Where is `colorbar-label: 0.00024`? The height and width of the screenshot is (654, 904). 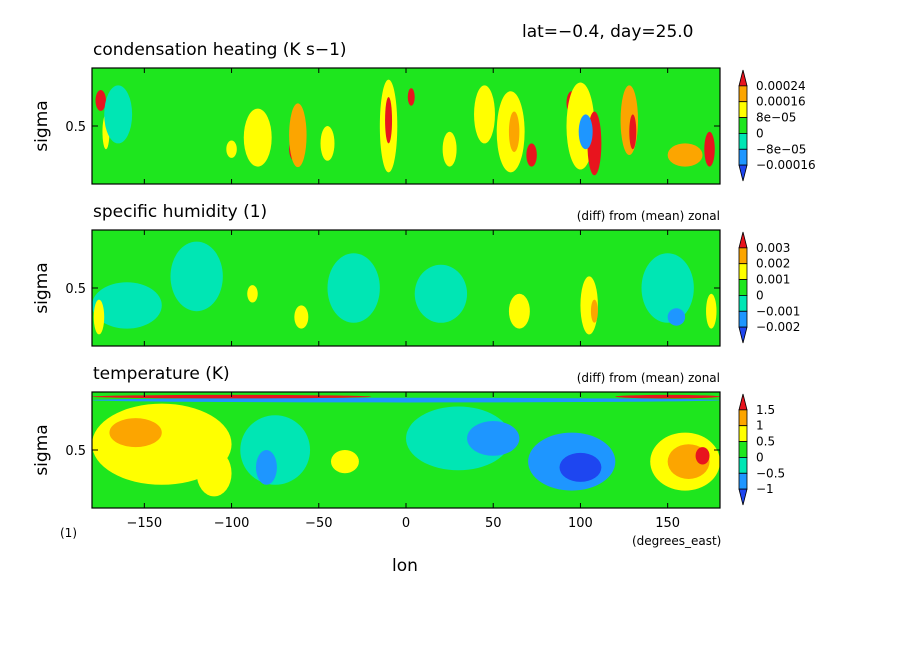 colorbar-label: 0.00024 is located at coordinates (781, 86).